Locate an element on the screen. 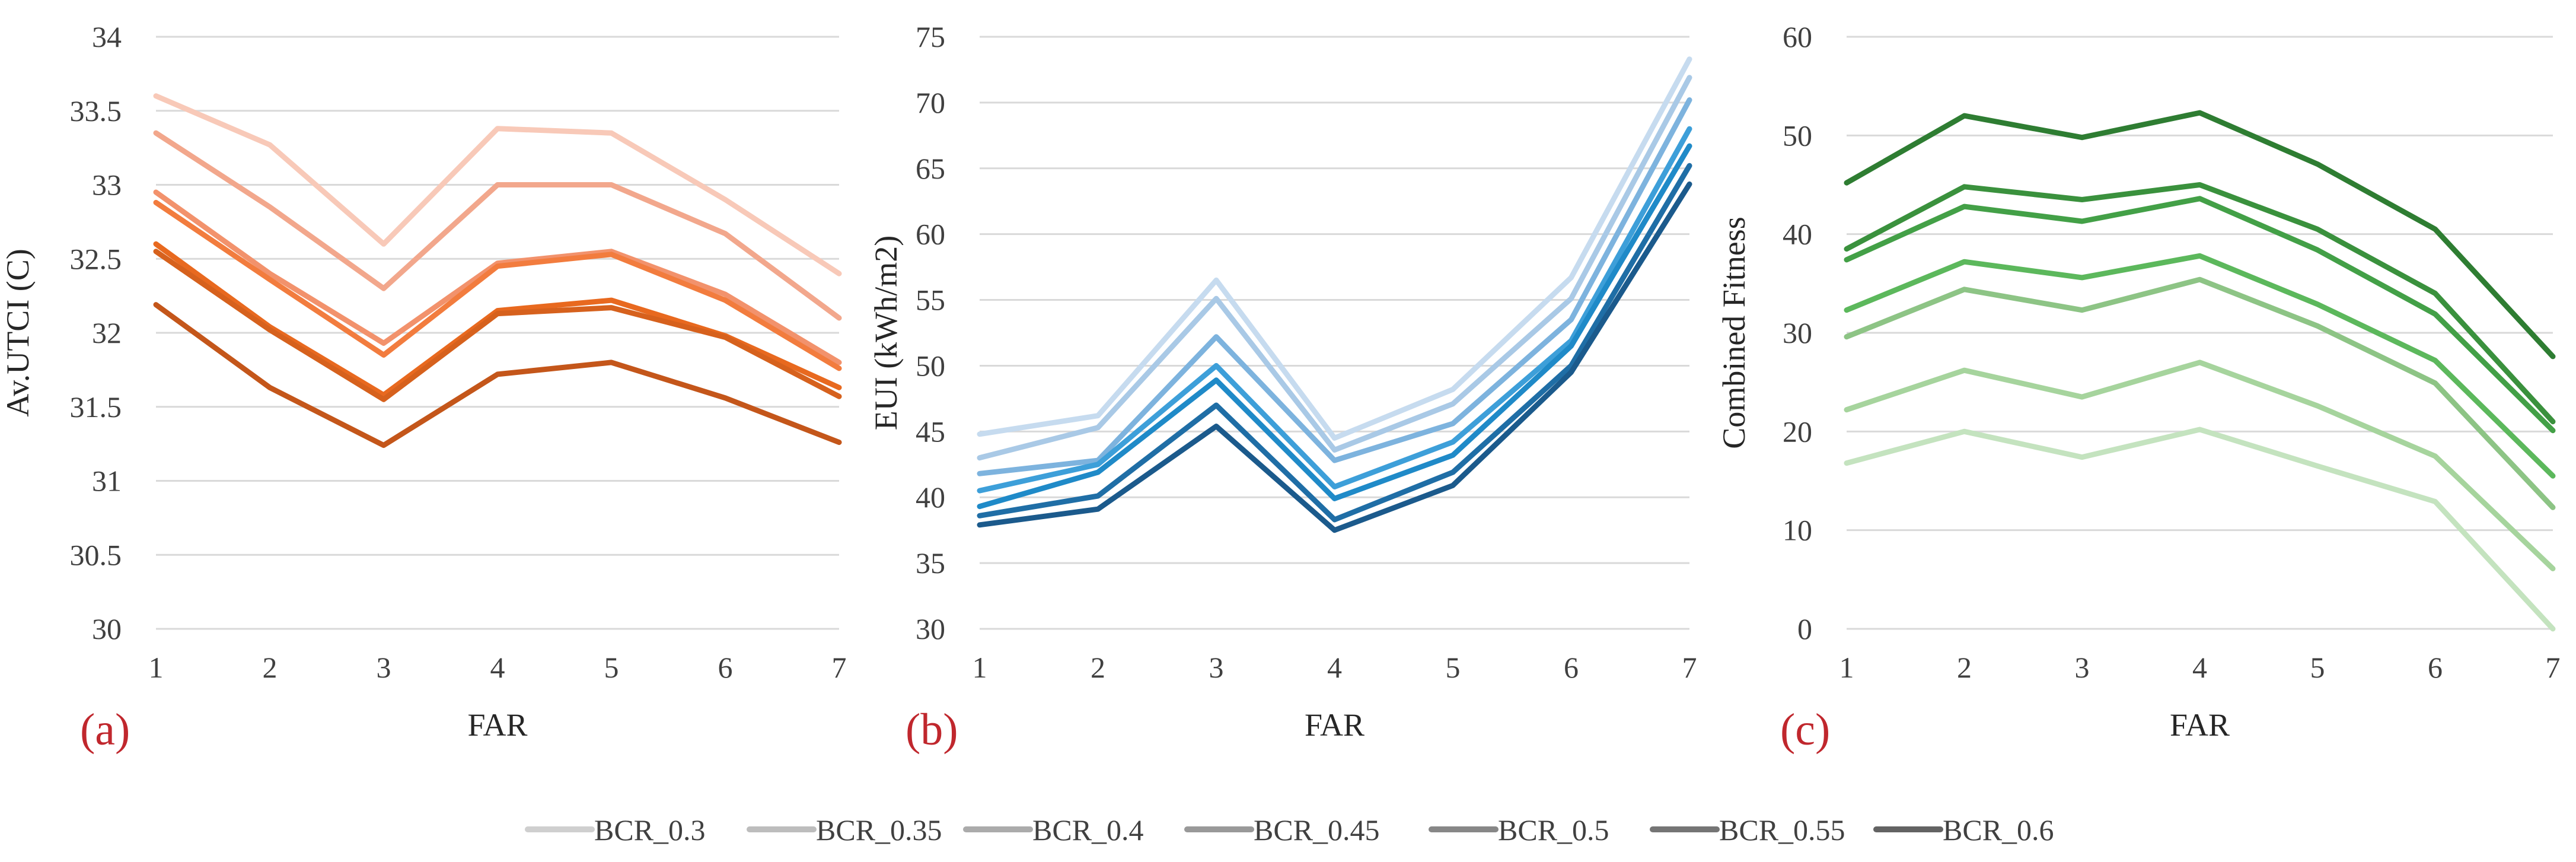 This screenshot has width=2576, height=862. y-tick-label: 10 is located at coordinates (1797, 530).